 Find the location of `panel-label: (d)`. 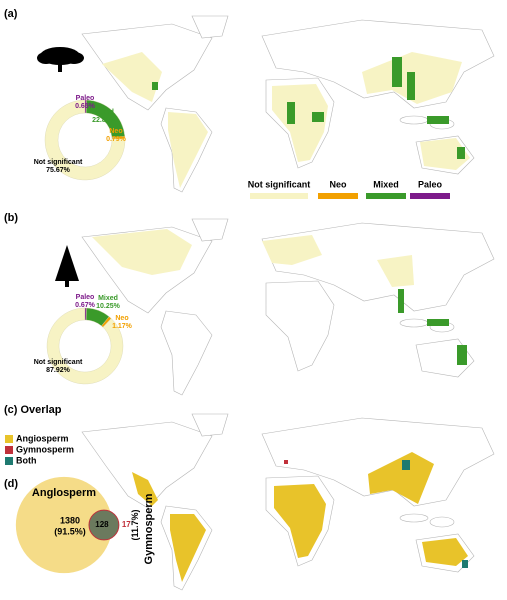

panel-label: (d) is located at coordinates (11, 484).